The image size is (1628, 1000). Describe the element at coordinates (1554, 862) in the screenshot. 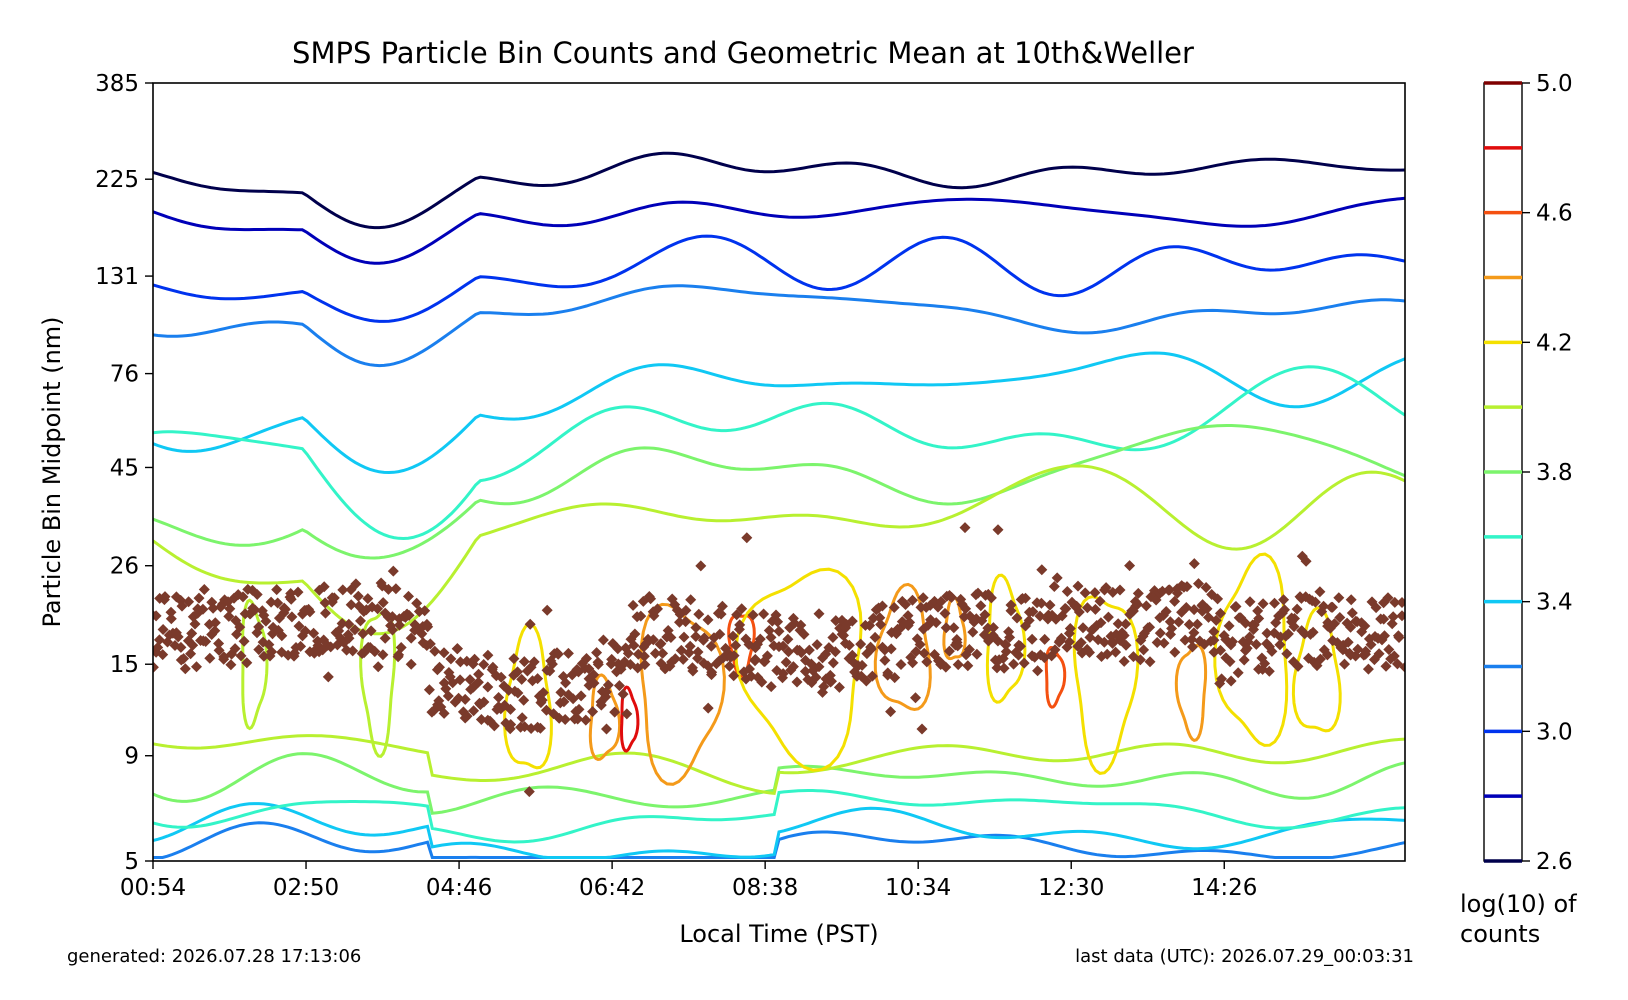

I see `colorbar-tick-label: 2.6` at that location.